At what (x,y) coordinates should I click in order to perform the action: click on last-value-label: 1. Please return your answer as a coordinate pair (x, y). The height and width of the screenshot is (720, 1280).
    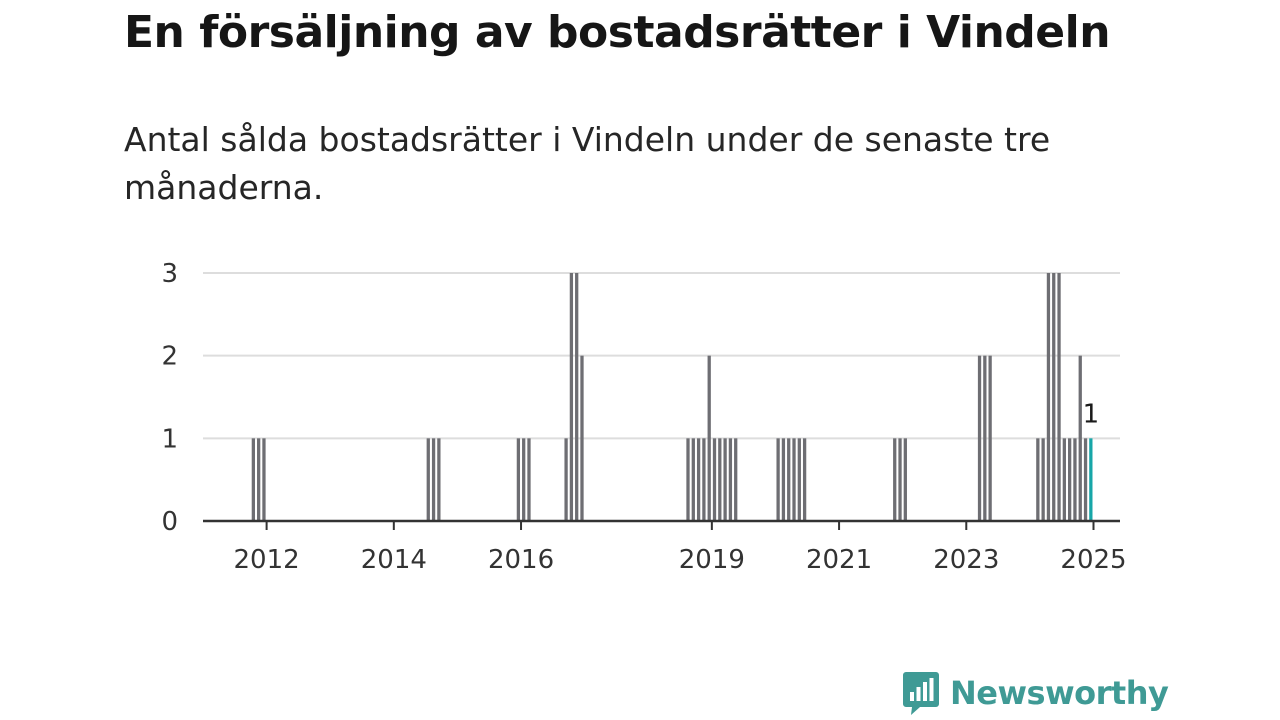
    Looking at the image, I should click on (1091, 414).